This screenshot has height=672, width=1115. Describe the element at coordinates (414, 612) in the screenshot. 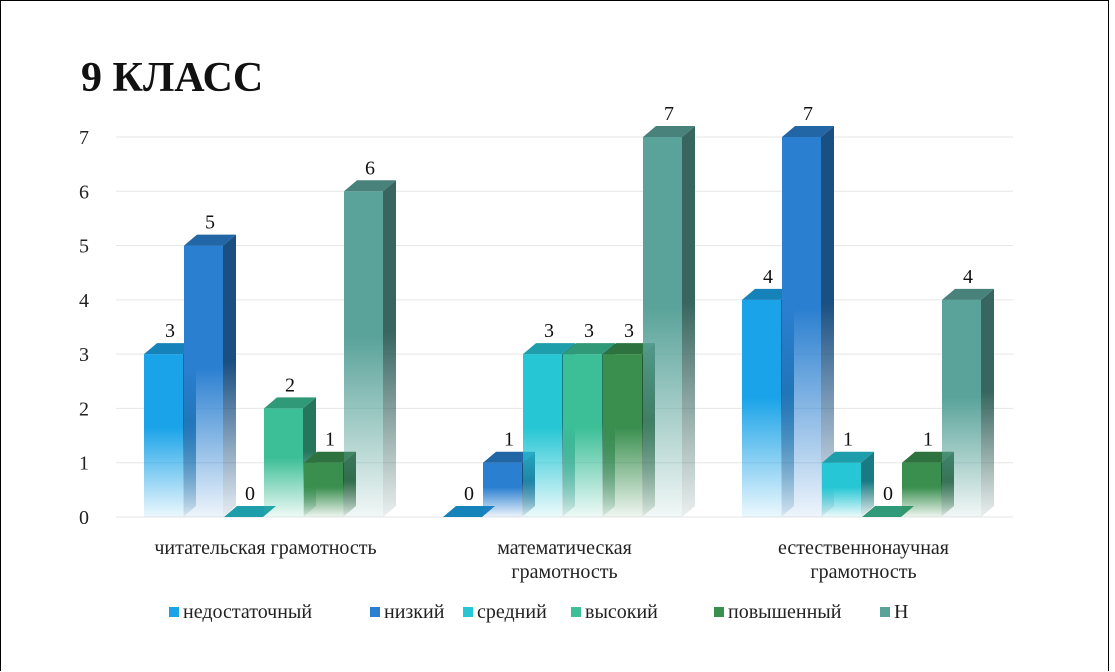

I see `legend-label: низкий` at that location.